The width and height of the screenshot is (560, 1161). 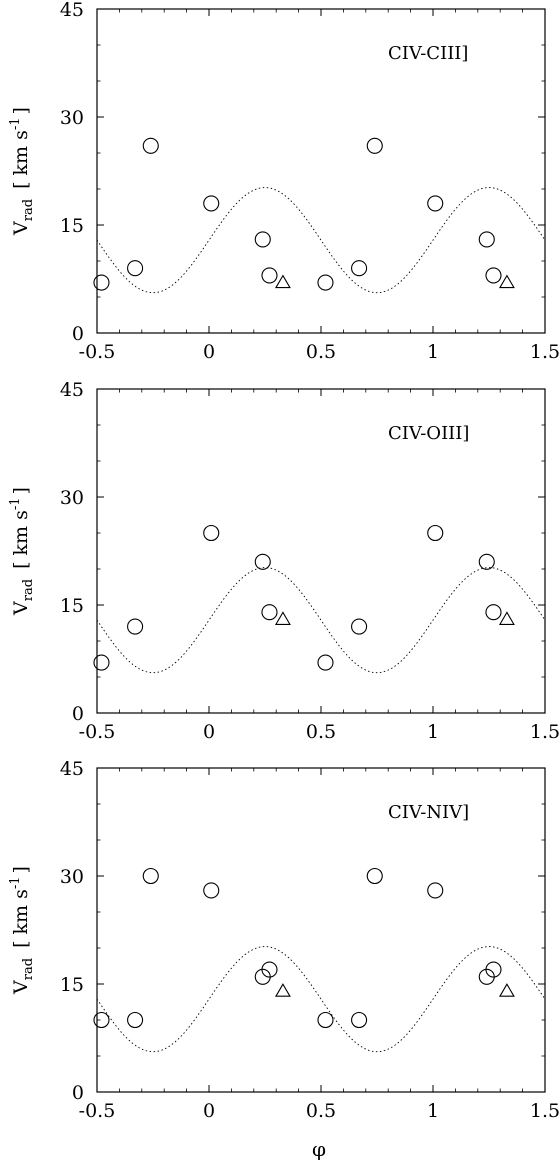 What do you see at coordinates (319, 1149) in the screenshot?
I see `x-axis-label: φ` at bounding box center [319, 1149].